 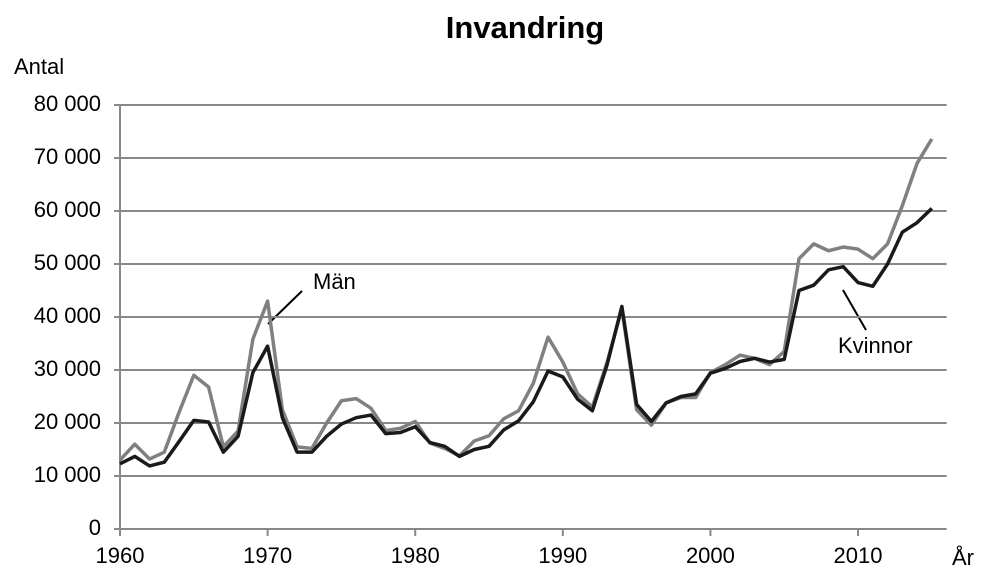 What do you see at coordinates (39, 66) in the screenshot?
I see `y-axis-label: Antal` at bounding box center [39, 66].